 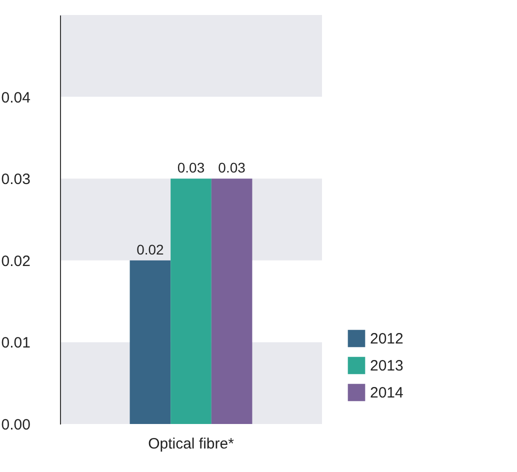 What do you see at coordinates (15, 97) in the screenshot?
I see `y-tick-label: 0.04` at bounding box center [15, 97].